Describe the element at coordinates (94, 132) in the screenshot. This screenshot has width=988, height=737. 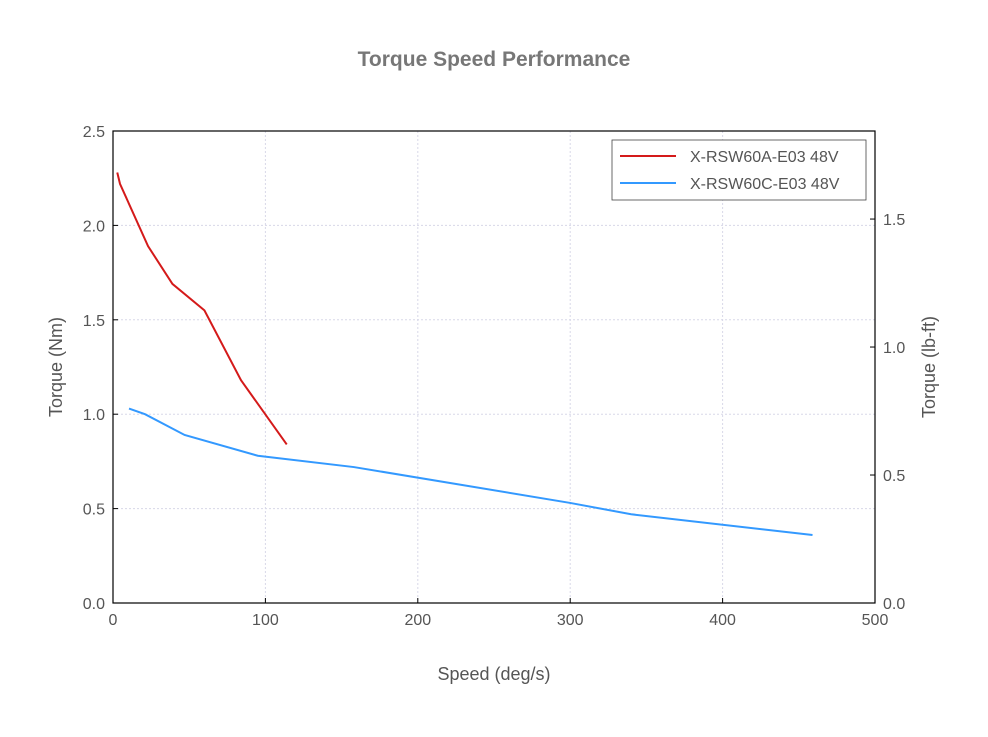
I see `y-tick-label: 2.5` at that location.